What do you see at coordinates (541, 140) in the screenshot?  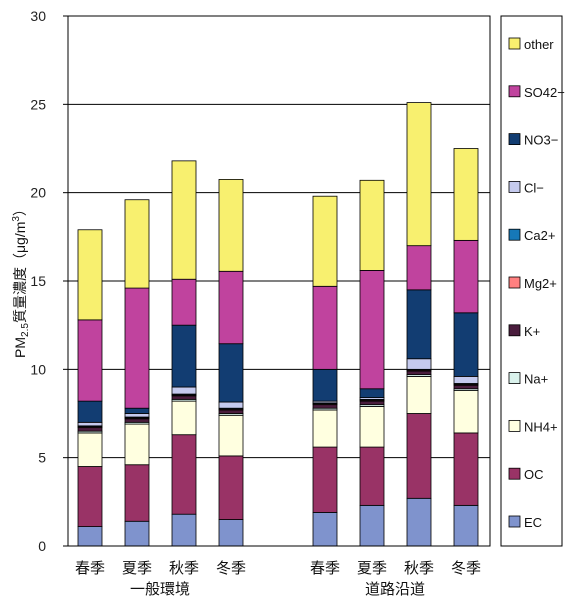 I see `legend-label-8: NO3−` at bounding box center [541, 140].